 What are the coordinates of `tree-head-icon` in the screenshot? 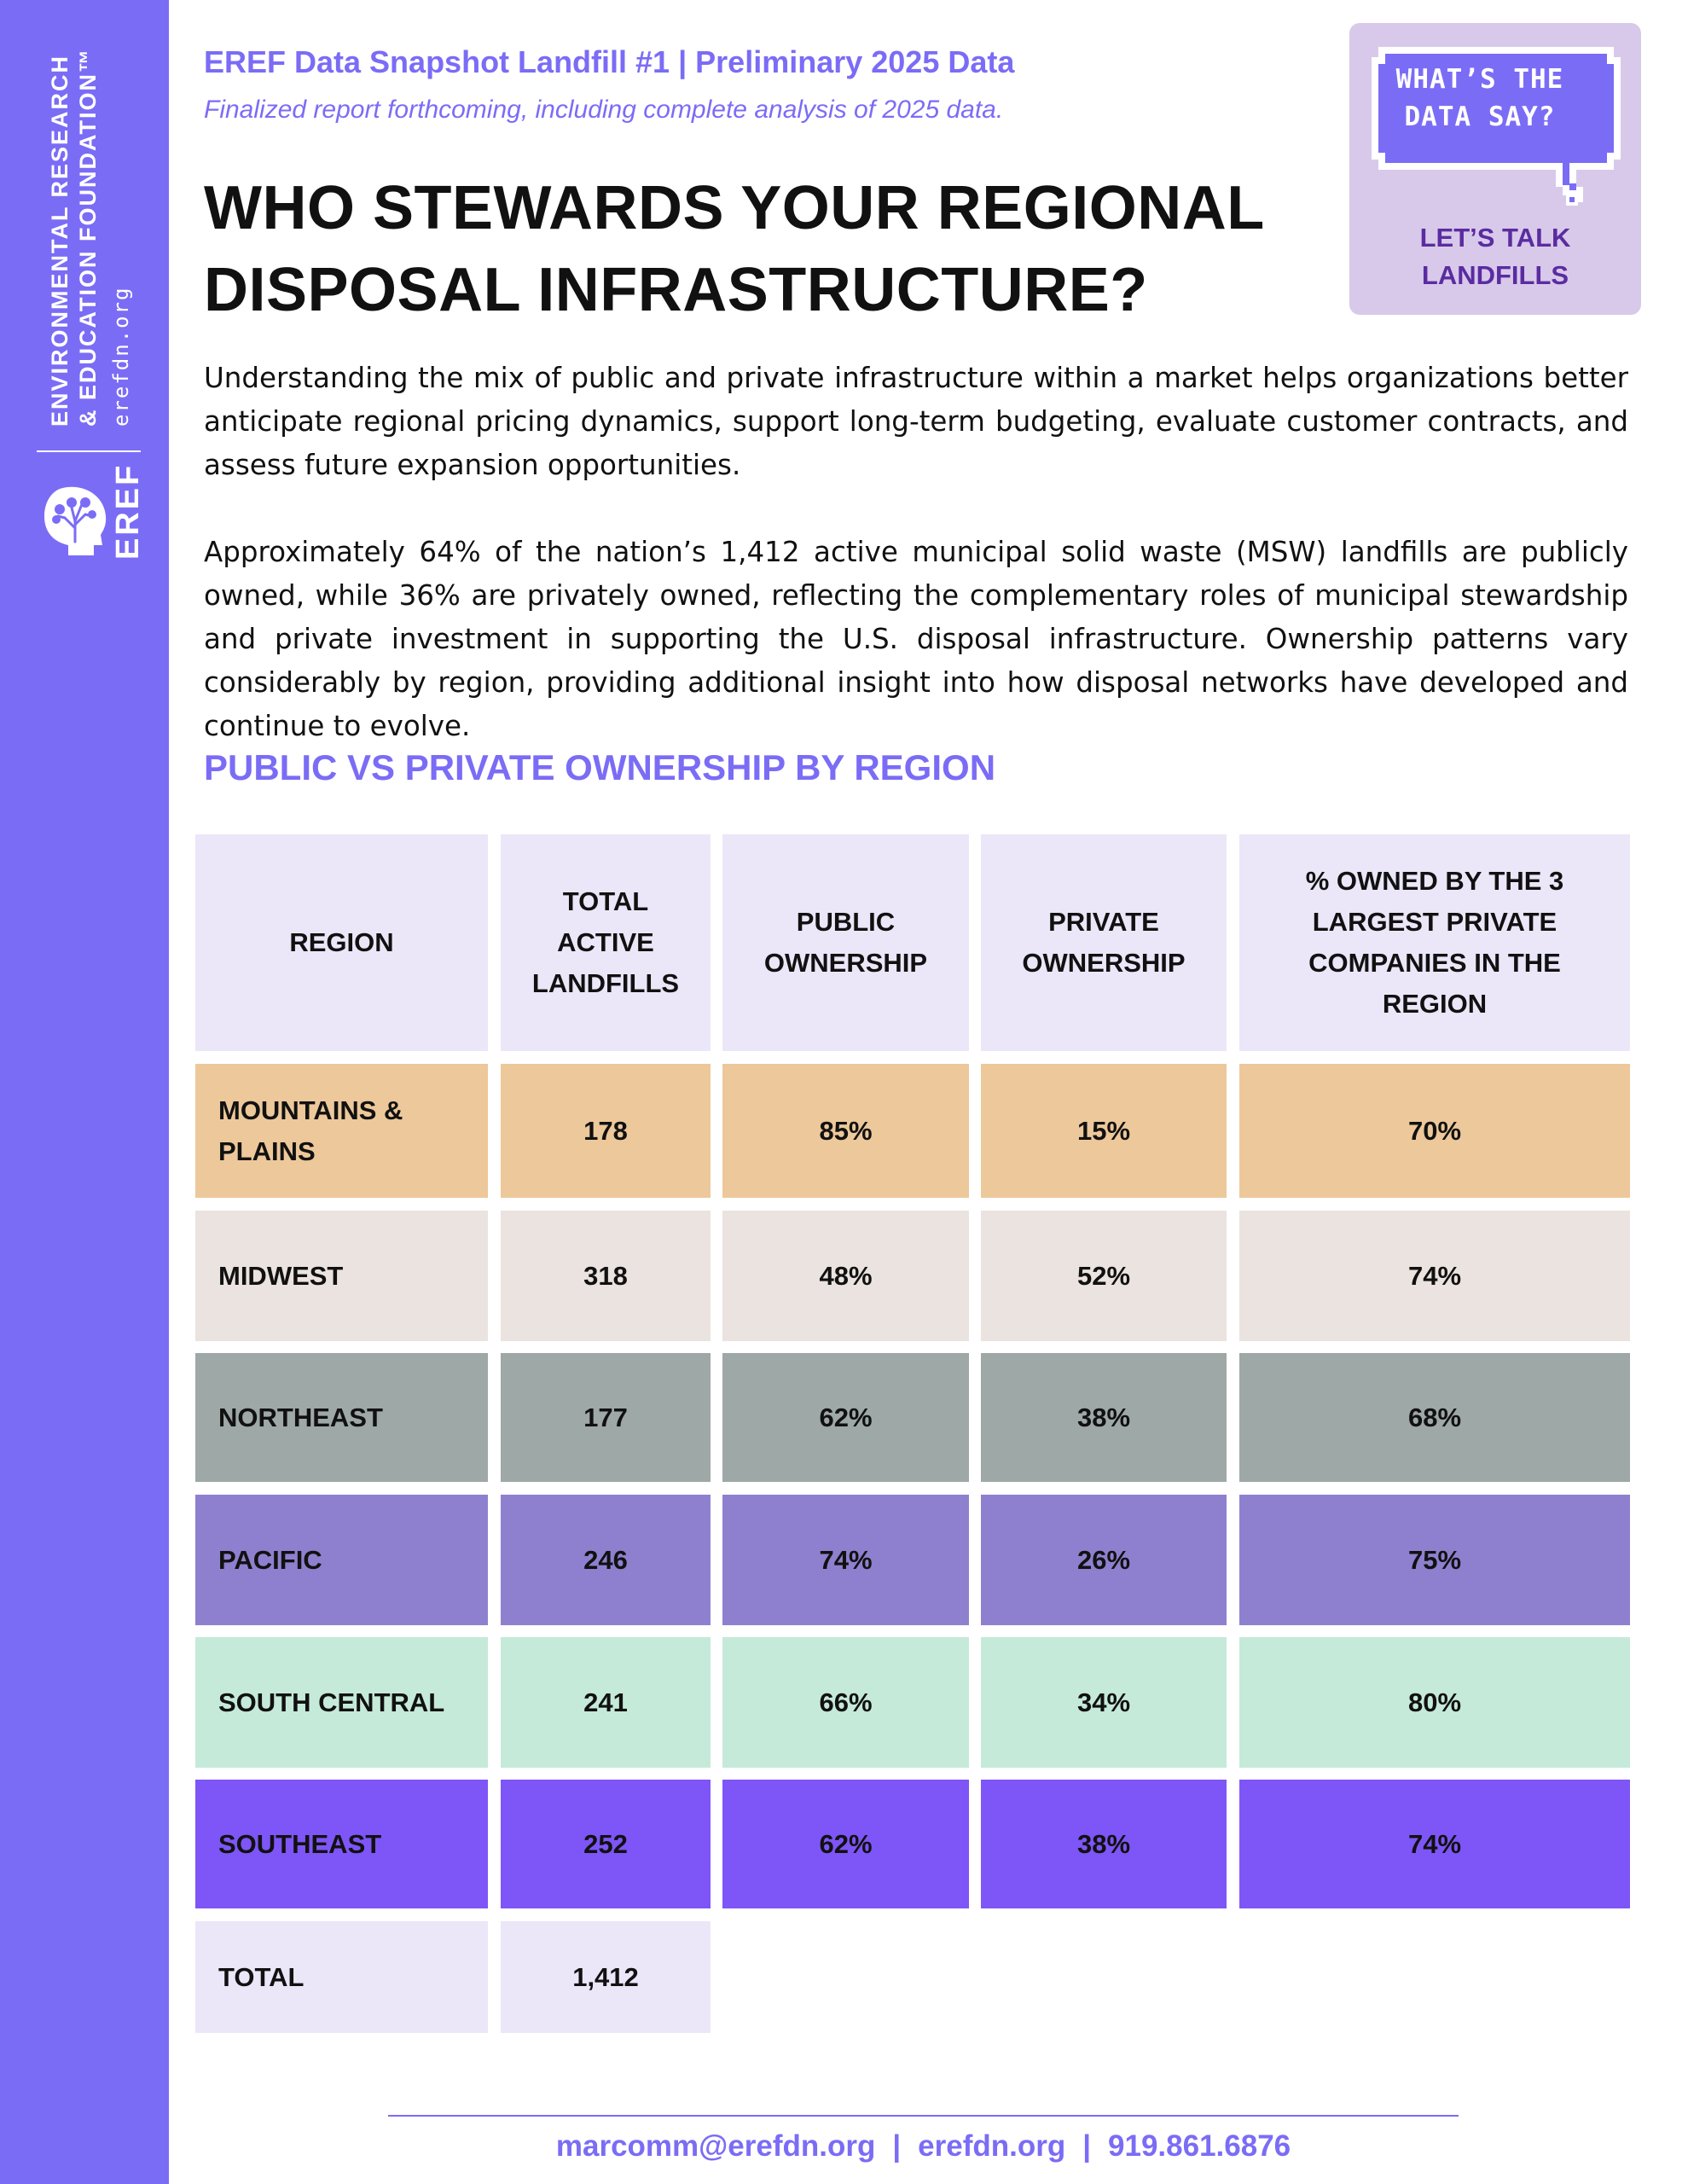 It's located at (75, 520).